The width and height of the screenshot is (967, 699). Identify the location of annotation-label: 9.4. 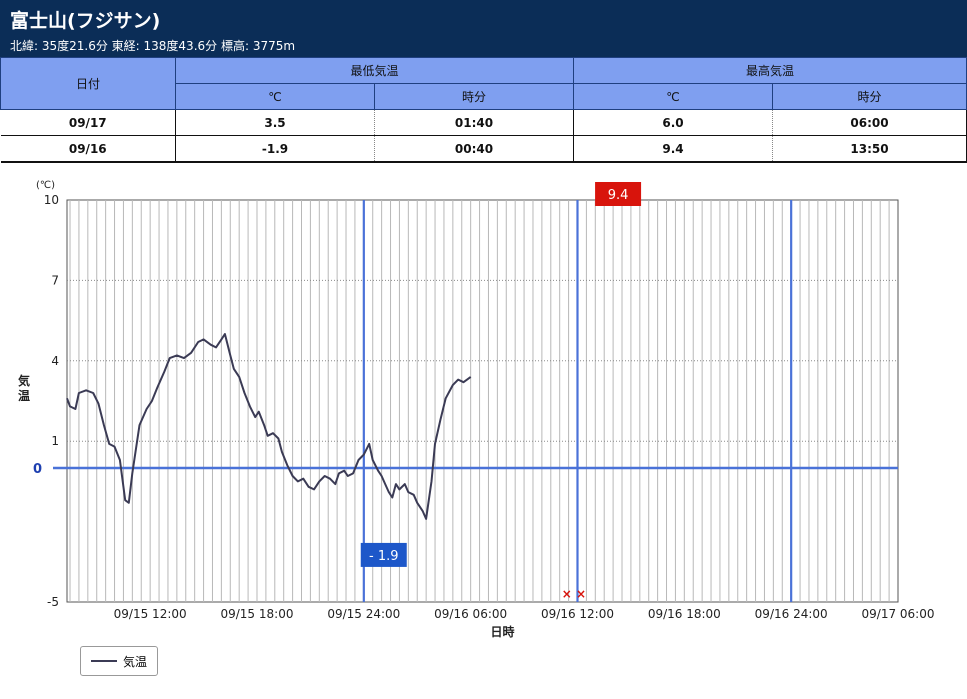
(618, 195).